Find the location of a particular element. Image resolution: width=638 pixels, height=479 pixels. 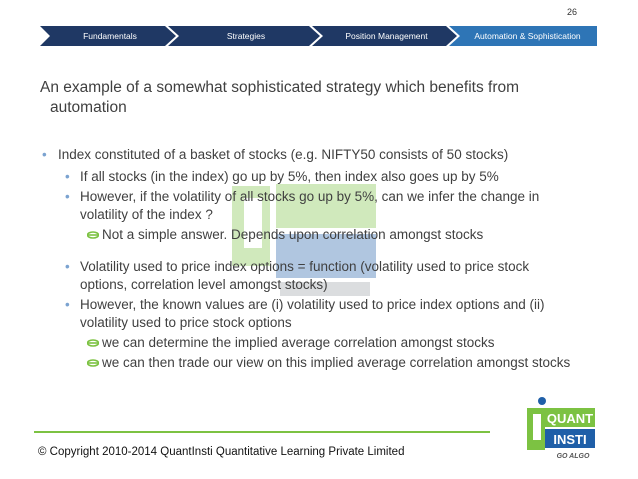

logo-quant-block is located at coordinates (570, 417).